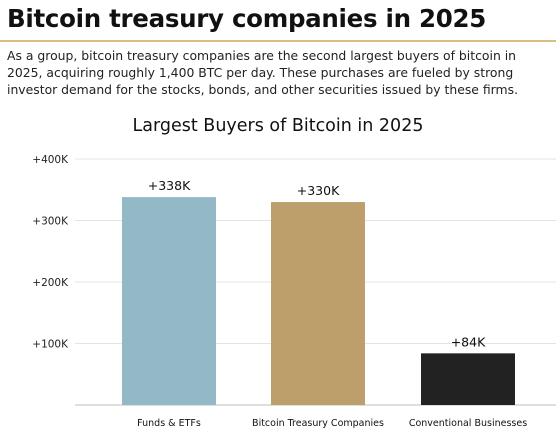  Describe the element at coordinates (278, 126) in the screenshot. I see `chart-title: Largest Buyers of Bitcoin in 2025` at that location.